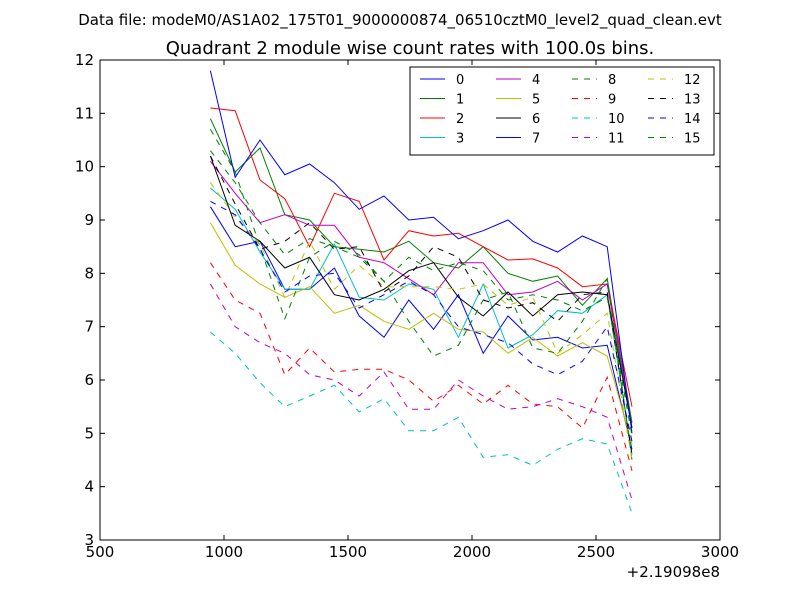  What do you see at coordinates (224, 552) in the screenshot?
I see `x-tick-label: 1000` at bounding box center [224, 552].